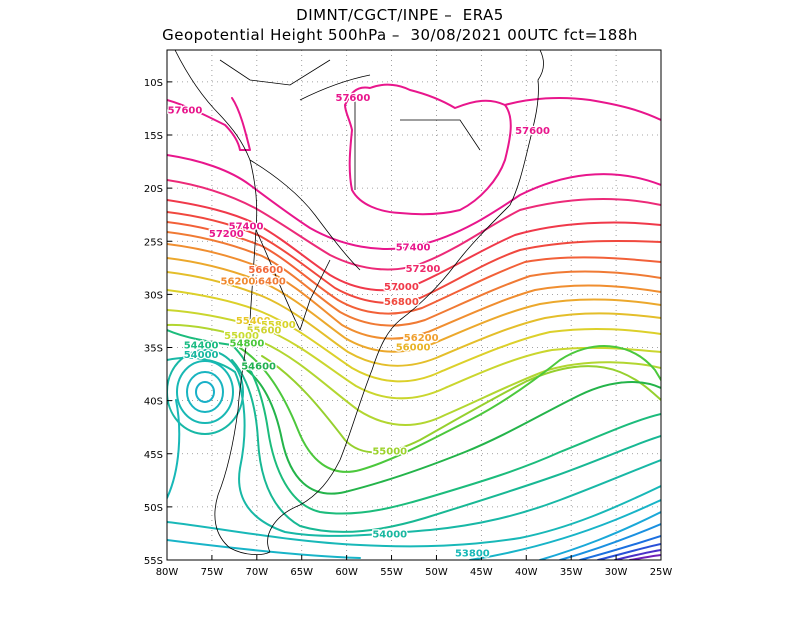  Describe the element at coordinates (401, 287) in the screenshot. I see `contour-label: 57000` at that location.